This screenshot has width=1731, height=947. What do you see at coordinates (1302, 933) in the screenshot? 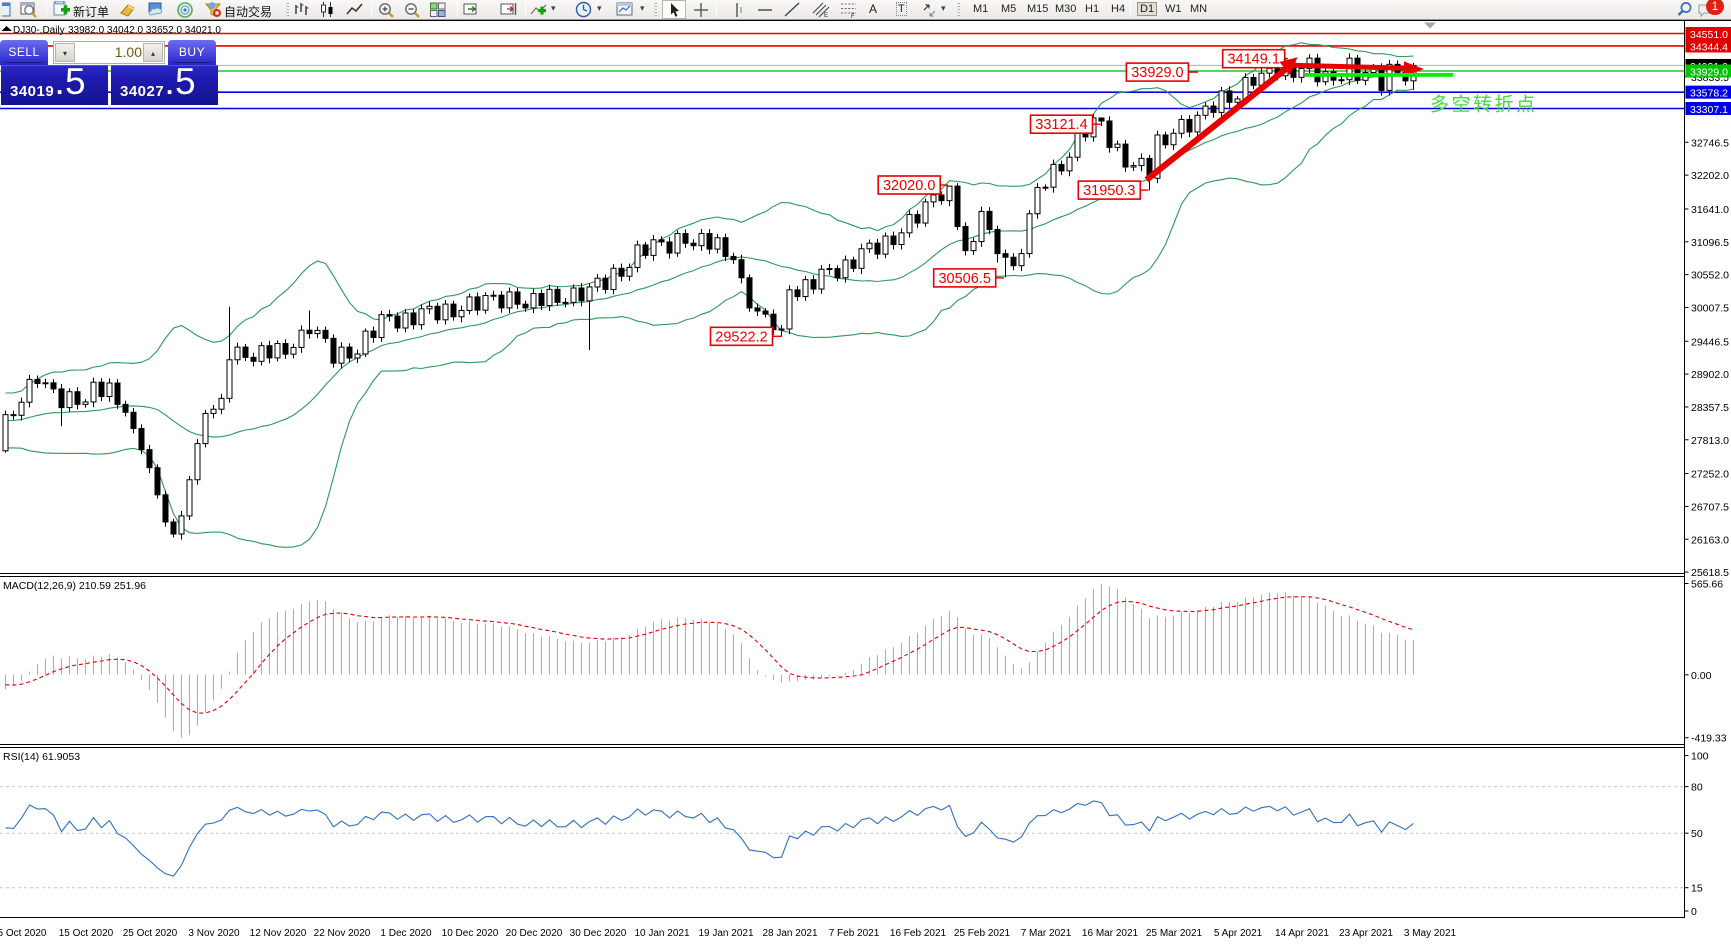
I see `svg-text: 14 Apr 2021` at bounding box center [1302, 933].